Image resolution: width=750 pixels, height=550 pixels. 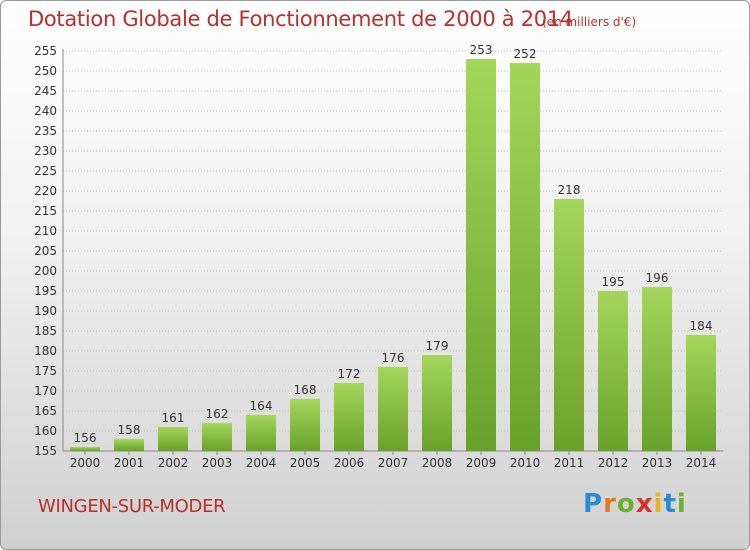 What do you see at coordinates (217, 414) in the screenshot?
I see `data-label: 162` at bounding box center [217, 414].